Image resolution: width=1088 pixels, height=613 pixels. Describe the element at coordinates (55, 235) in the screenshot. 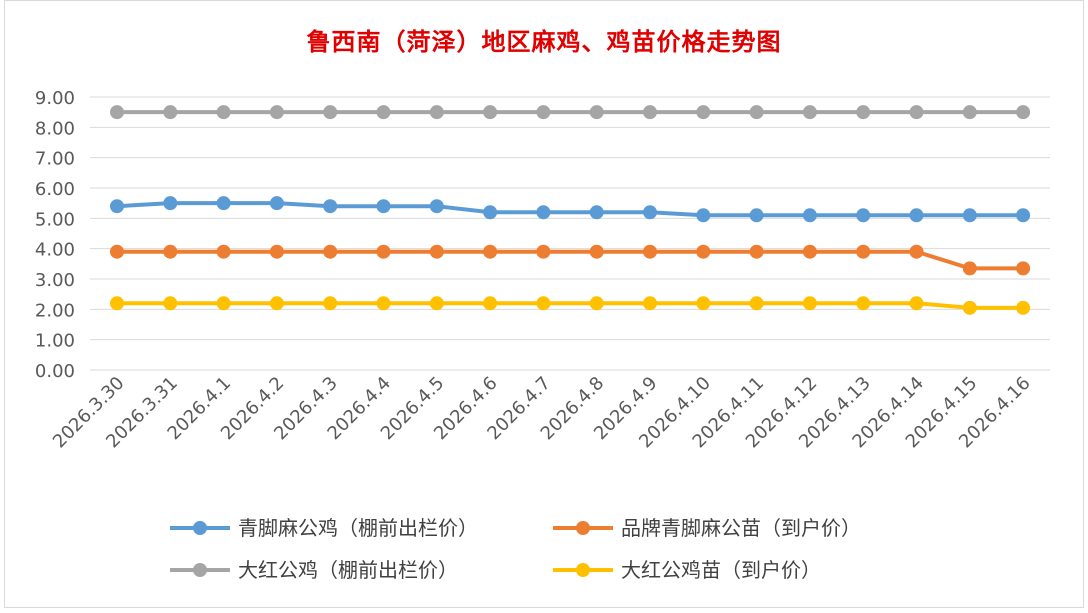

I see `y-axis-ticks: 0.00 1.00 2.00 3.00 4.00 5.00 6.00 7.00 8.00 9.00` at that location.